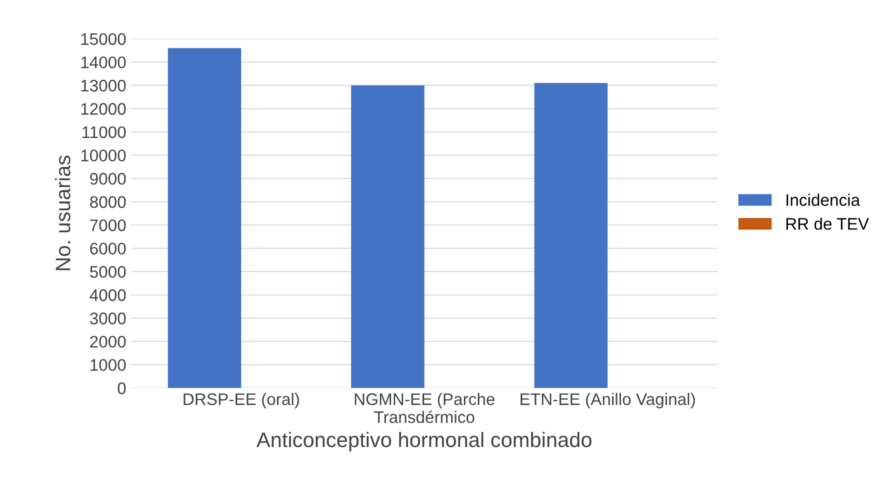 This screenshot has height=485, width=875. What do you see at coordinates (108, 318) in the screenshot?
I see `y-tick-label: 3000` at bounding box center [108, 318].